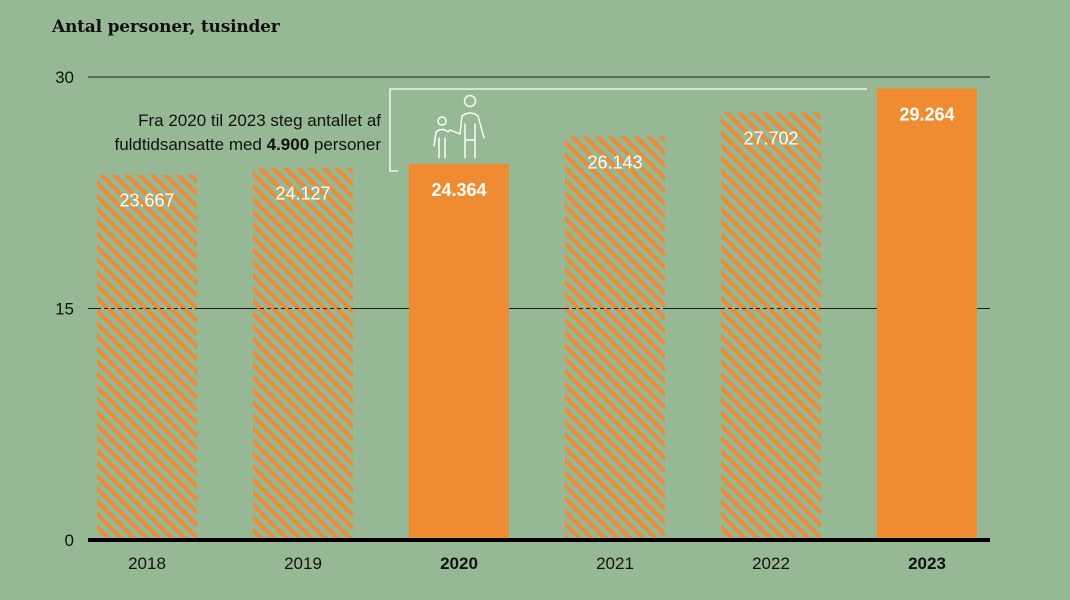 The width and height of the screenshot is (1070, 600). What do you see at coordinates (303, 563) in the screenshot?
I see `x-tick-label: 2019` at bounding box center [303, 563].